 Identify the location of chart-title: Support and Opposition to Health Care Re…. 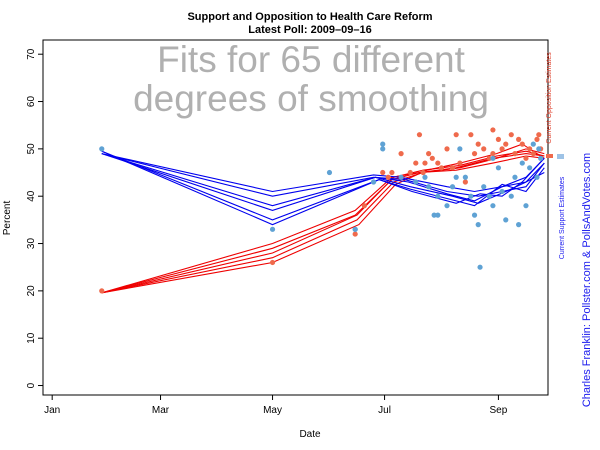
(309, 17).